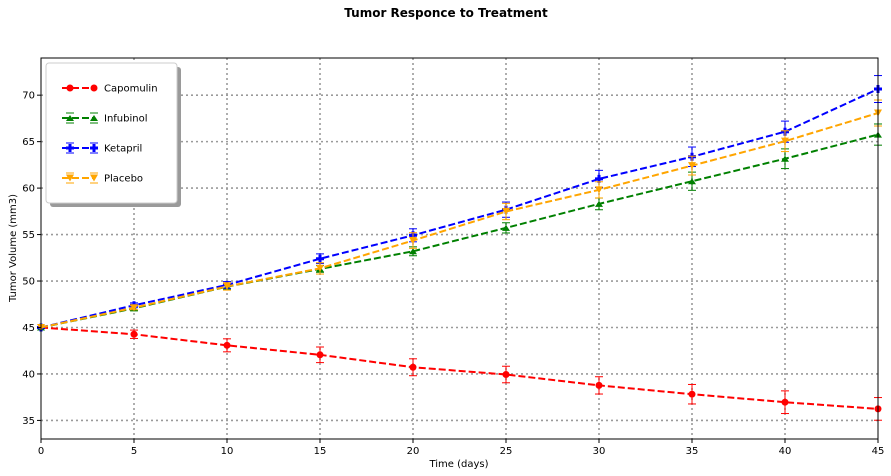 The height and width of the screenshot is (476, 891). What do you see at coordinates (28, 235) in the screenshot?
I see `y-tick-label: 55` at bounding box center [28, 235].